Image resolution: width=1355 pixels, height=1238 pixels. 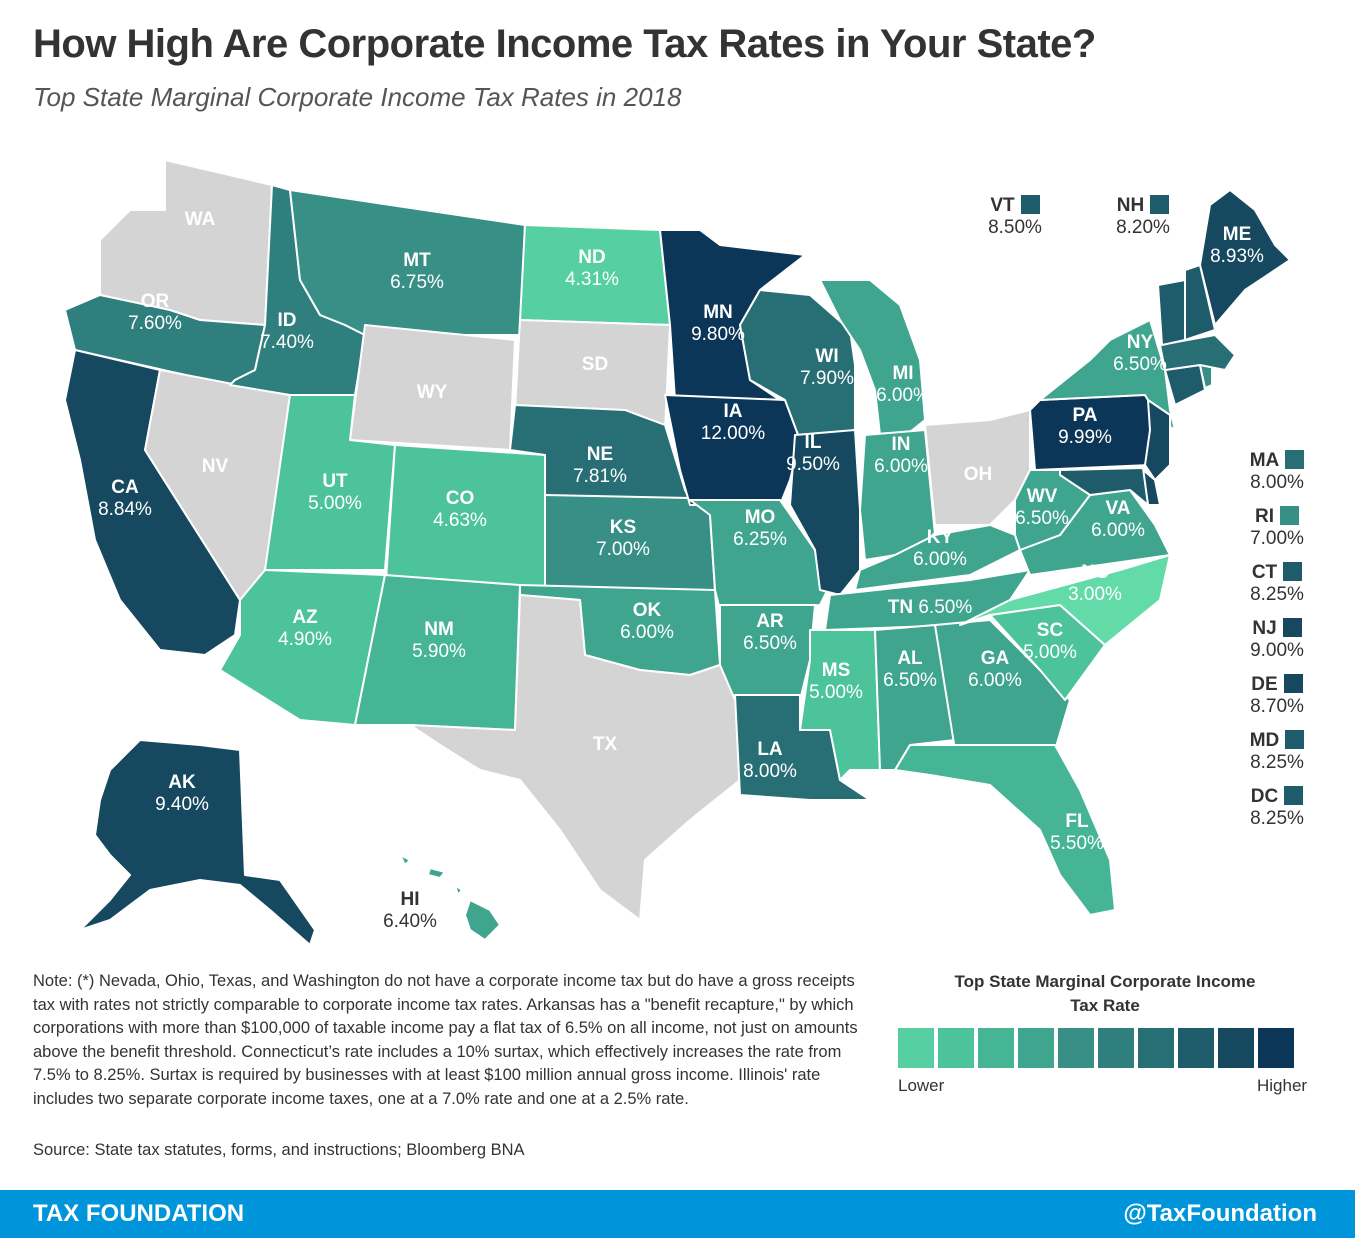 What do you see at coordinates (623, 549) in the screenshot?
I see `label-KS-rate: 7.00%` at bounding box center [623, 549].